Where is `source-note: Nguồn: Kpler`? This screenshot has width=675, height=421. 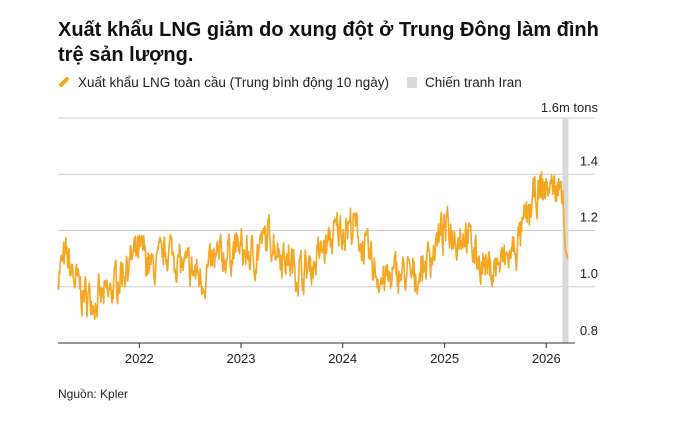 source-note: Nguồn: Kpler is located at coordinates (93, 394).